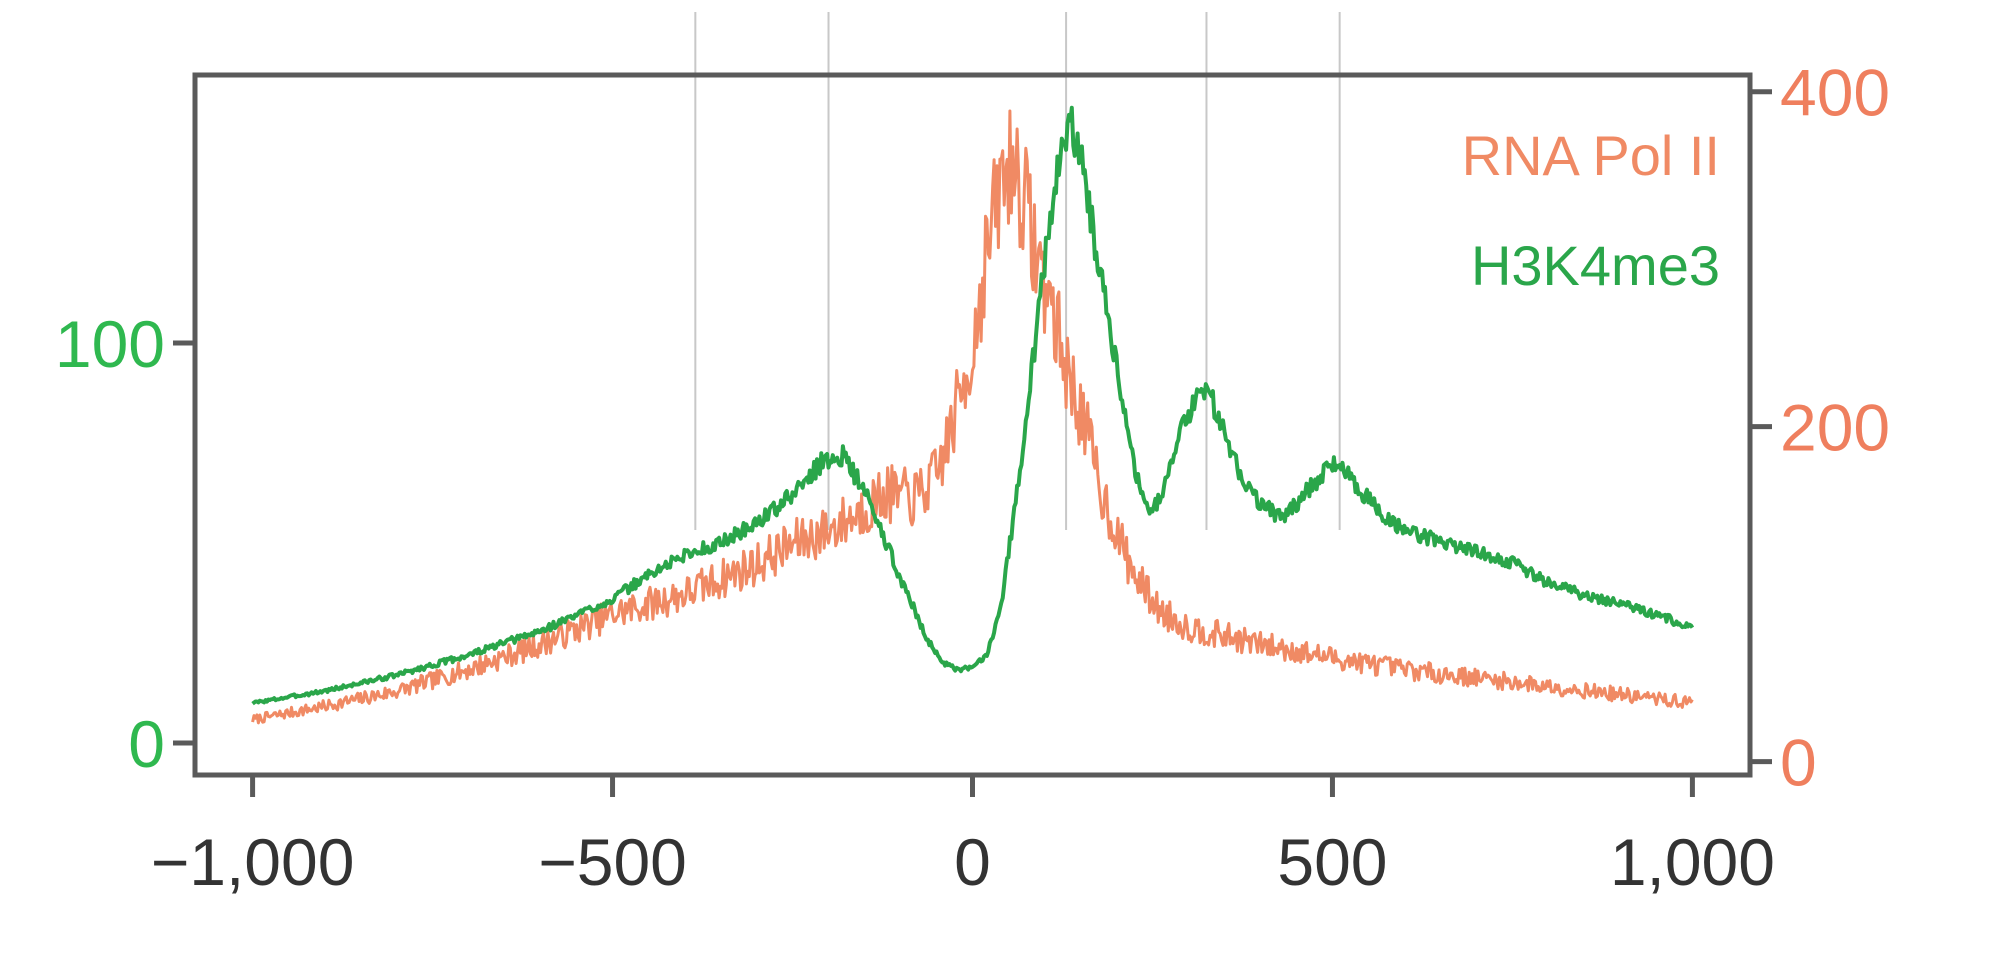 This screenshot has width=2000, height=953. I want to click on legend: RNA Pol II H3K4me3, so click(1591, 210).